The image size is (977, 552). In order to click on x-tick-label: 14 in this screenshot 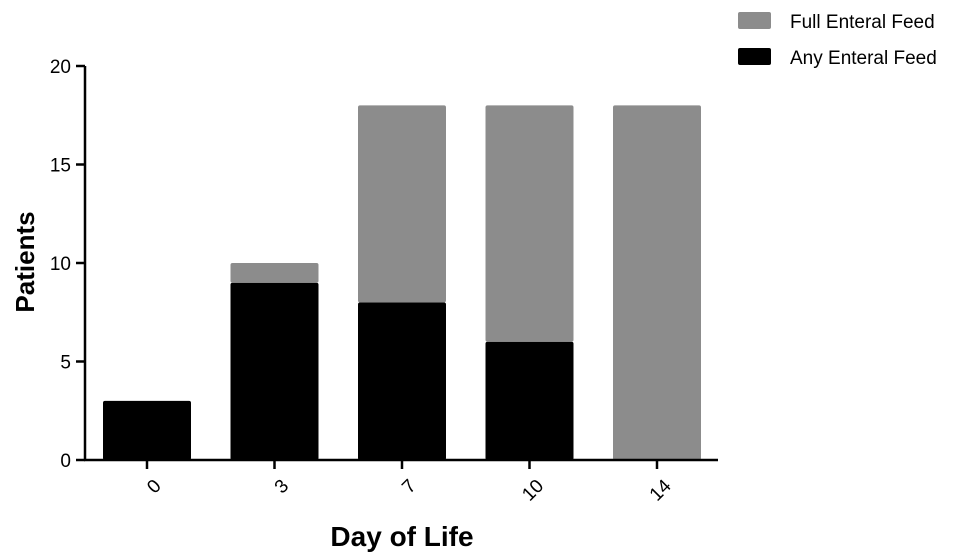, I will do `click(661, 490)`.